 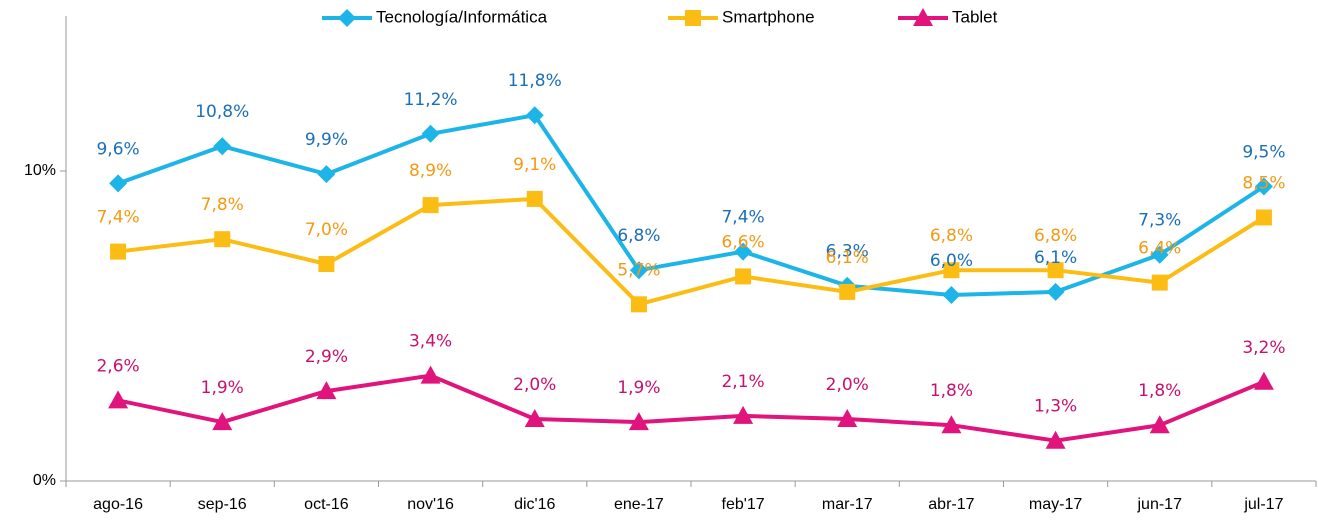 What do you see at coordinates (639, 504) in the screenshot?
I see `x-tick-label: ene-17` at bounding box center [639, 504].